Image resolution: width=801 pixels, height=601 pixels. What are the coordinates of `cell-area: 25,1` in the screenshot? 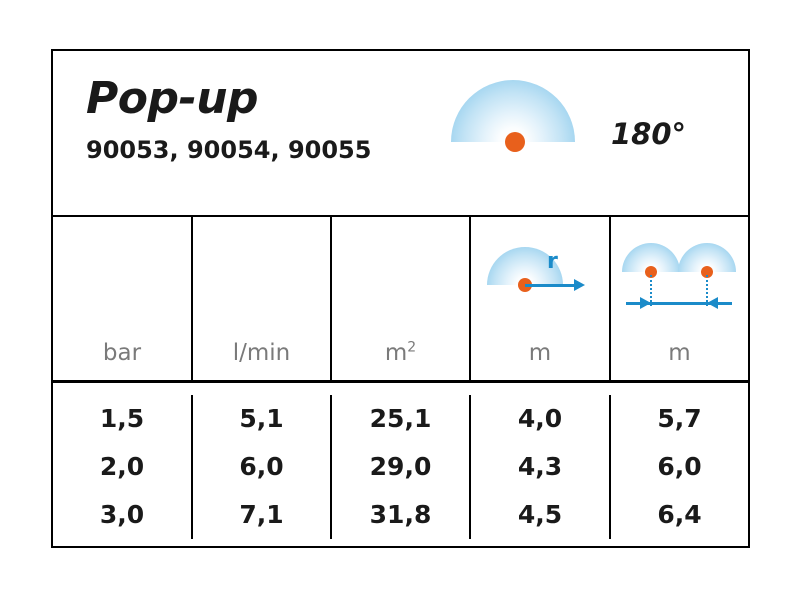 It's located at (399, 418).